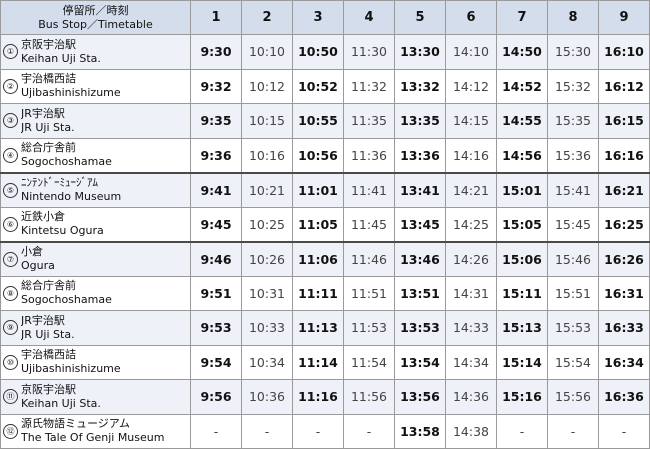 The width and height of the screenshot is (650, 450). I want to click on stop-cell: ⑦ 小倉 Ogura, so click(95, 258).